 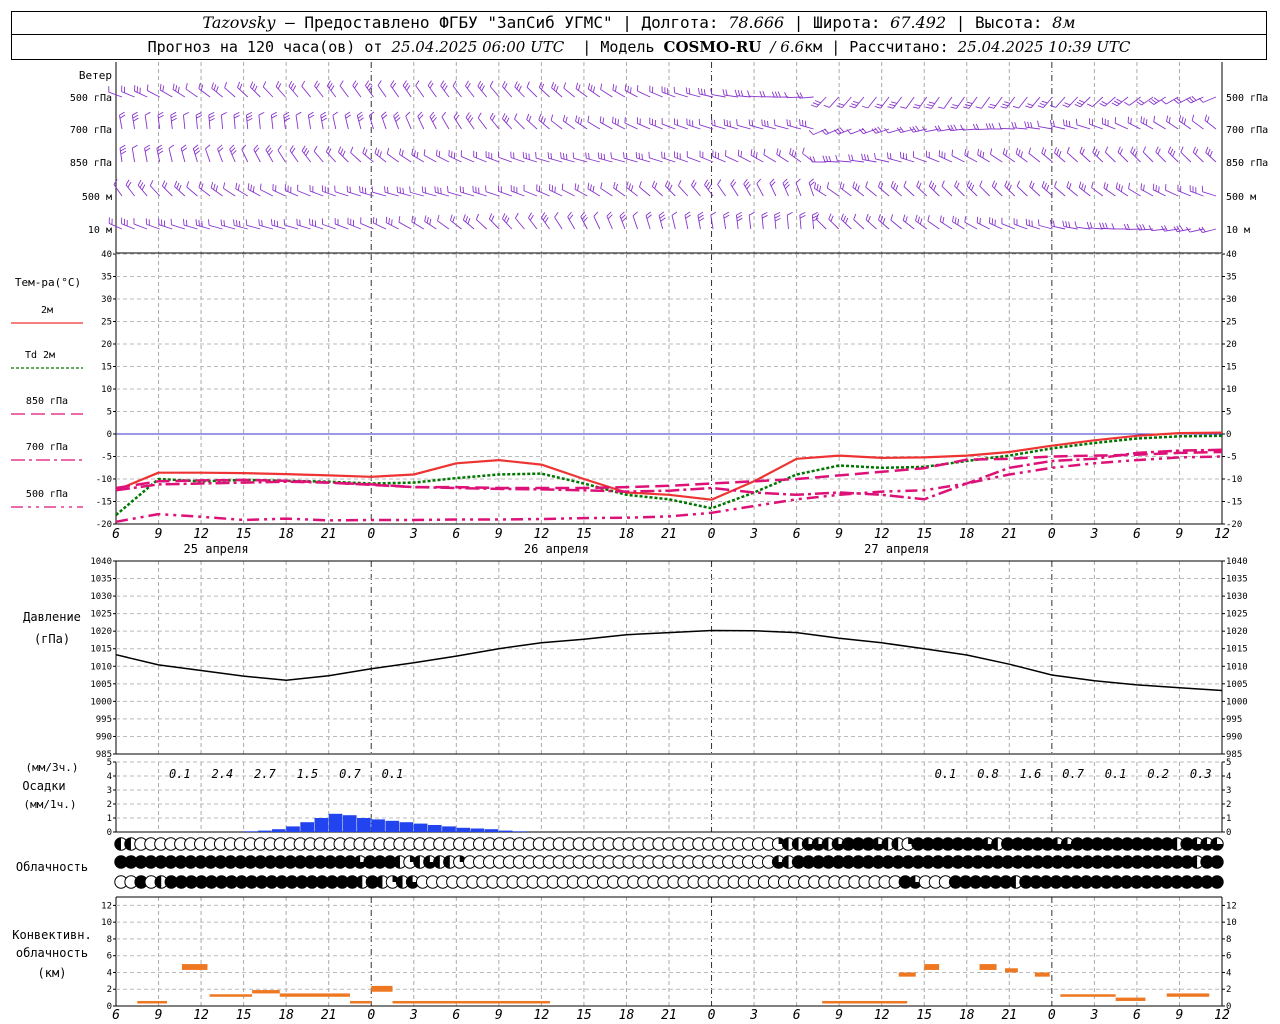 I want to click on temp-ytick-label-left: -10, so click(x=104, y=480).